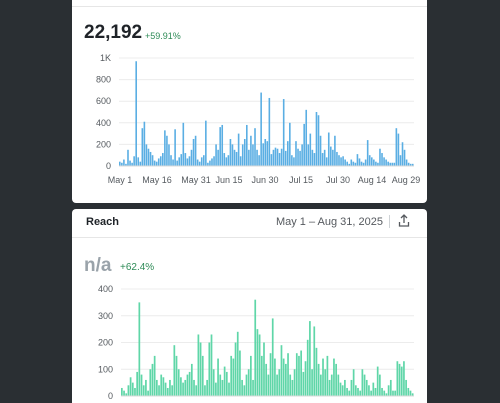 This screenshot has height=403, width=500. Describe the element at coordinates (113, 32) in the screenshot. I see `metric-value: 22,192` at that location.